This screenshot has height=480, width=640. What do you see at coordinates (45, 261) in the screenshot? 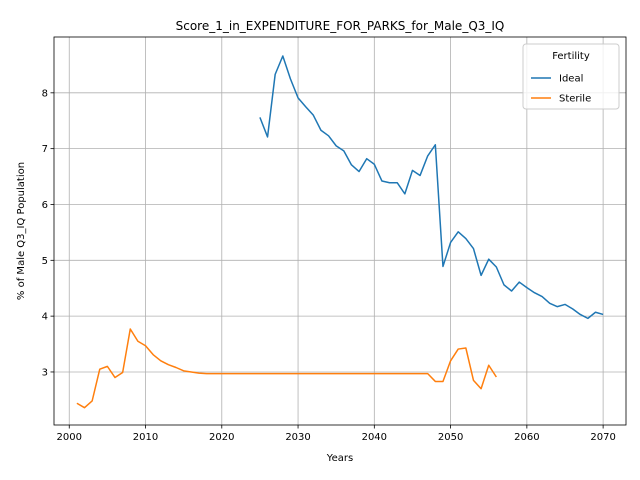
I see `y-tick-label: 5` at bounding box center [45, 261].